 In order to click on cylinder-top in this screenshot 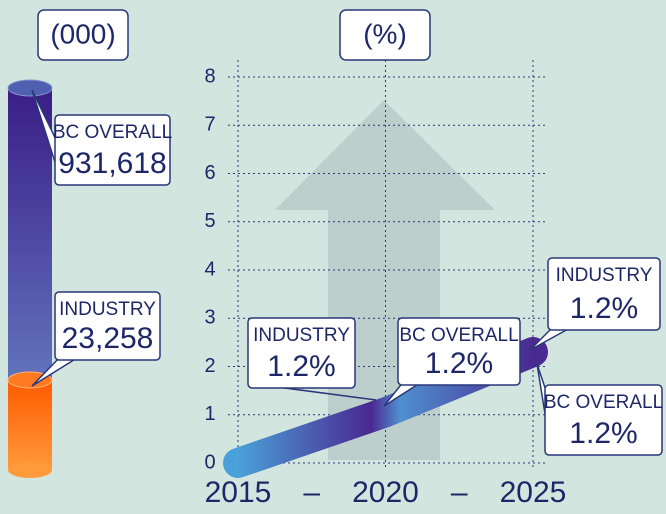, I will do `click(30, 88)`.